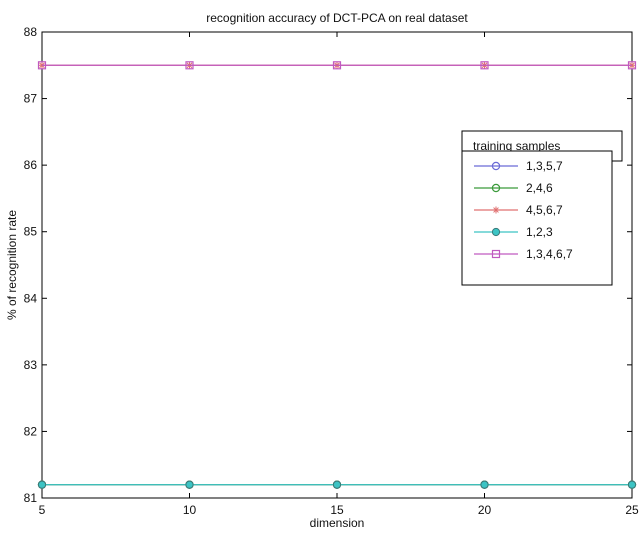 This screenshot has width=642, height=534. I want to click on legend-label: 1,2,3, so click(539, 232).